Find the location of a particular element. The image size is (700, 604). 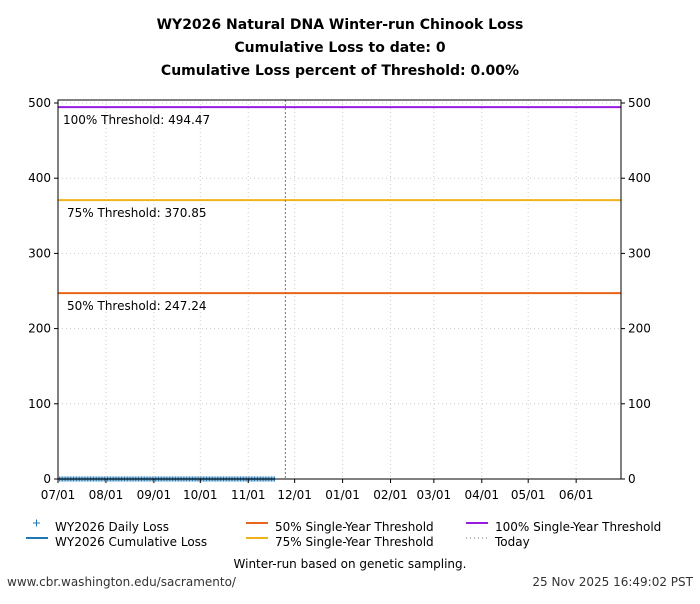

y-tick-label-right: 400 is located at coordinates (639, 178).